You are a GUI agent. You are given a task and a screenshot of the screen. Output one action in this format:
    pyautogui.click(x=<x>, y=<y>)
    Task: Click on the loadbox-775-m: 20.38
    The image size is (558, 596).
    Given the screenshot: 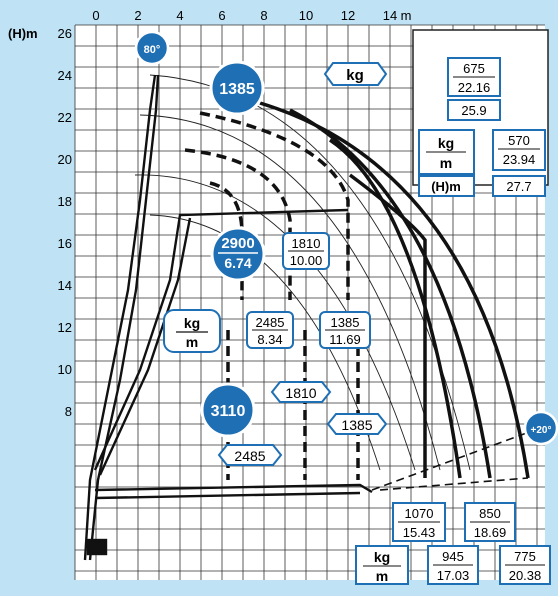 What is the action you would take?
    pyautogui.click(x=525, y=575)
    